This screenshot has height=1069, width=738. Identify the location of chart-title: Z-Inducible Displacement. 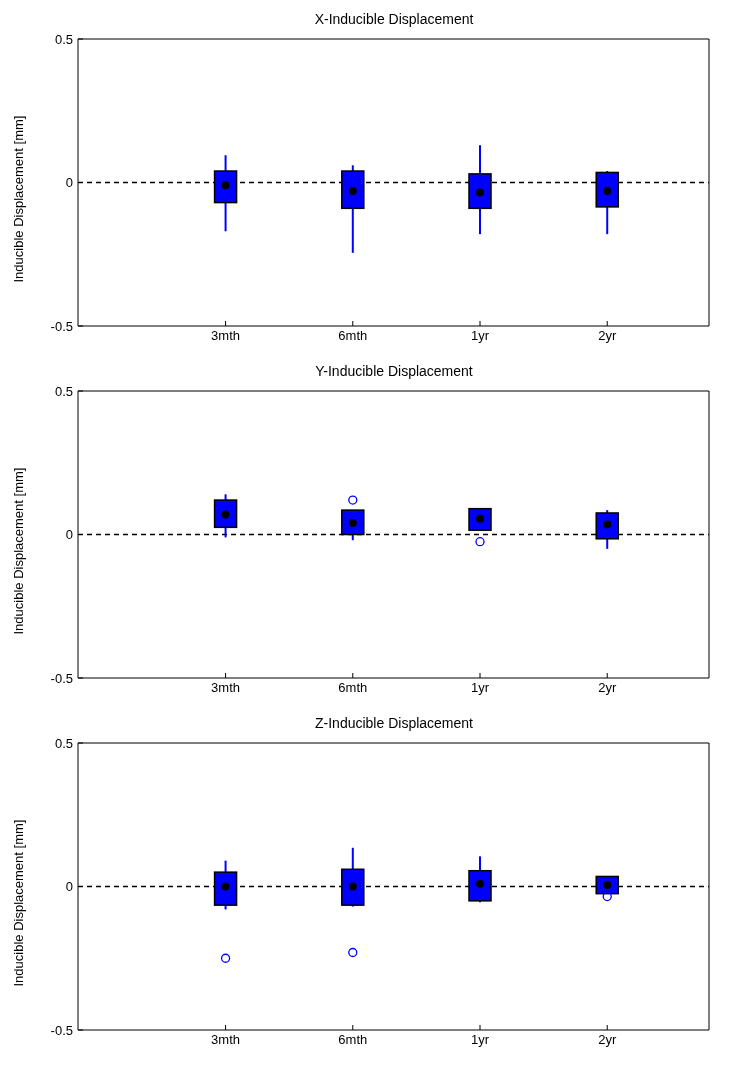
(394, 723).